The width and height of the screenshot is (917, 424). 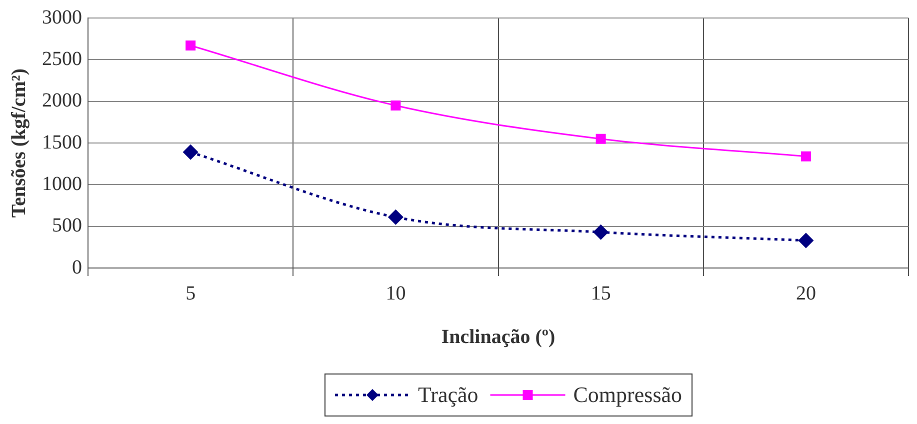 I want to click on y-tick-label: 1500, so click(x=62, y=142).